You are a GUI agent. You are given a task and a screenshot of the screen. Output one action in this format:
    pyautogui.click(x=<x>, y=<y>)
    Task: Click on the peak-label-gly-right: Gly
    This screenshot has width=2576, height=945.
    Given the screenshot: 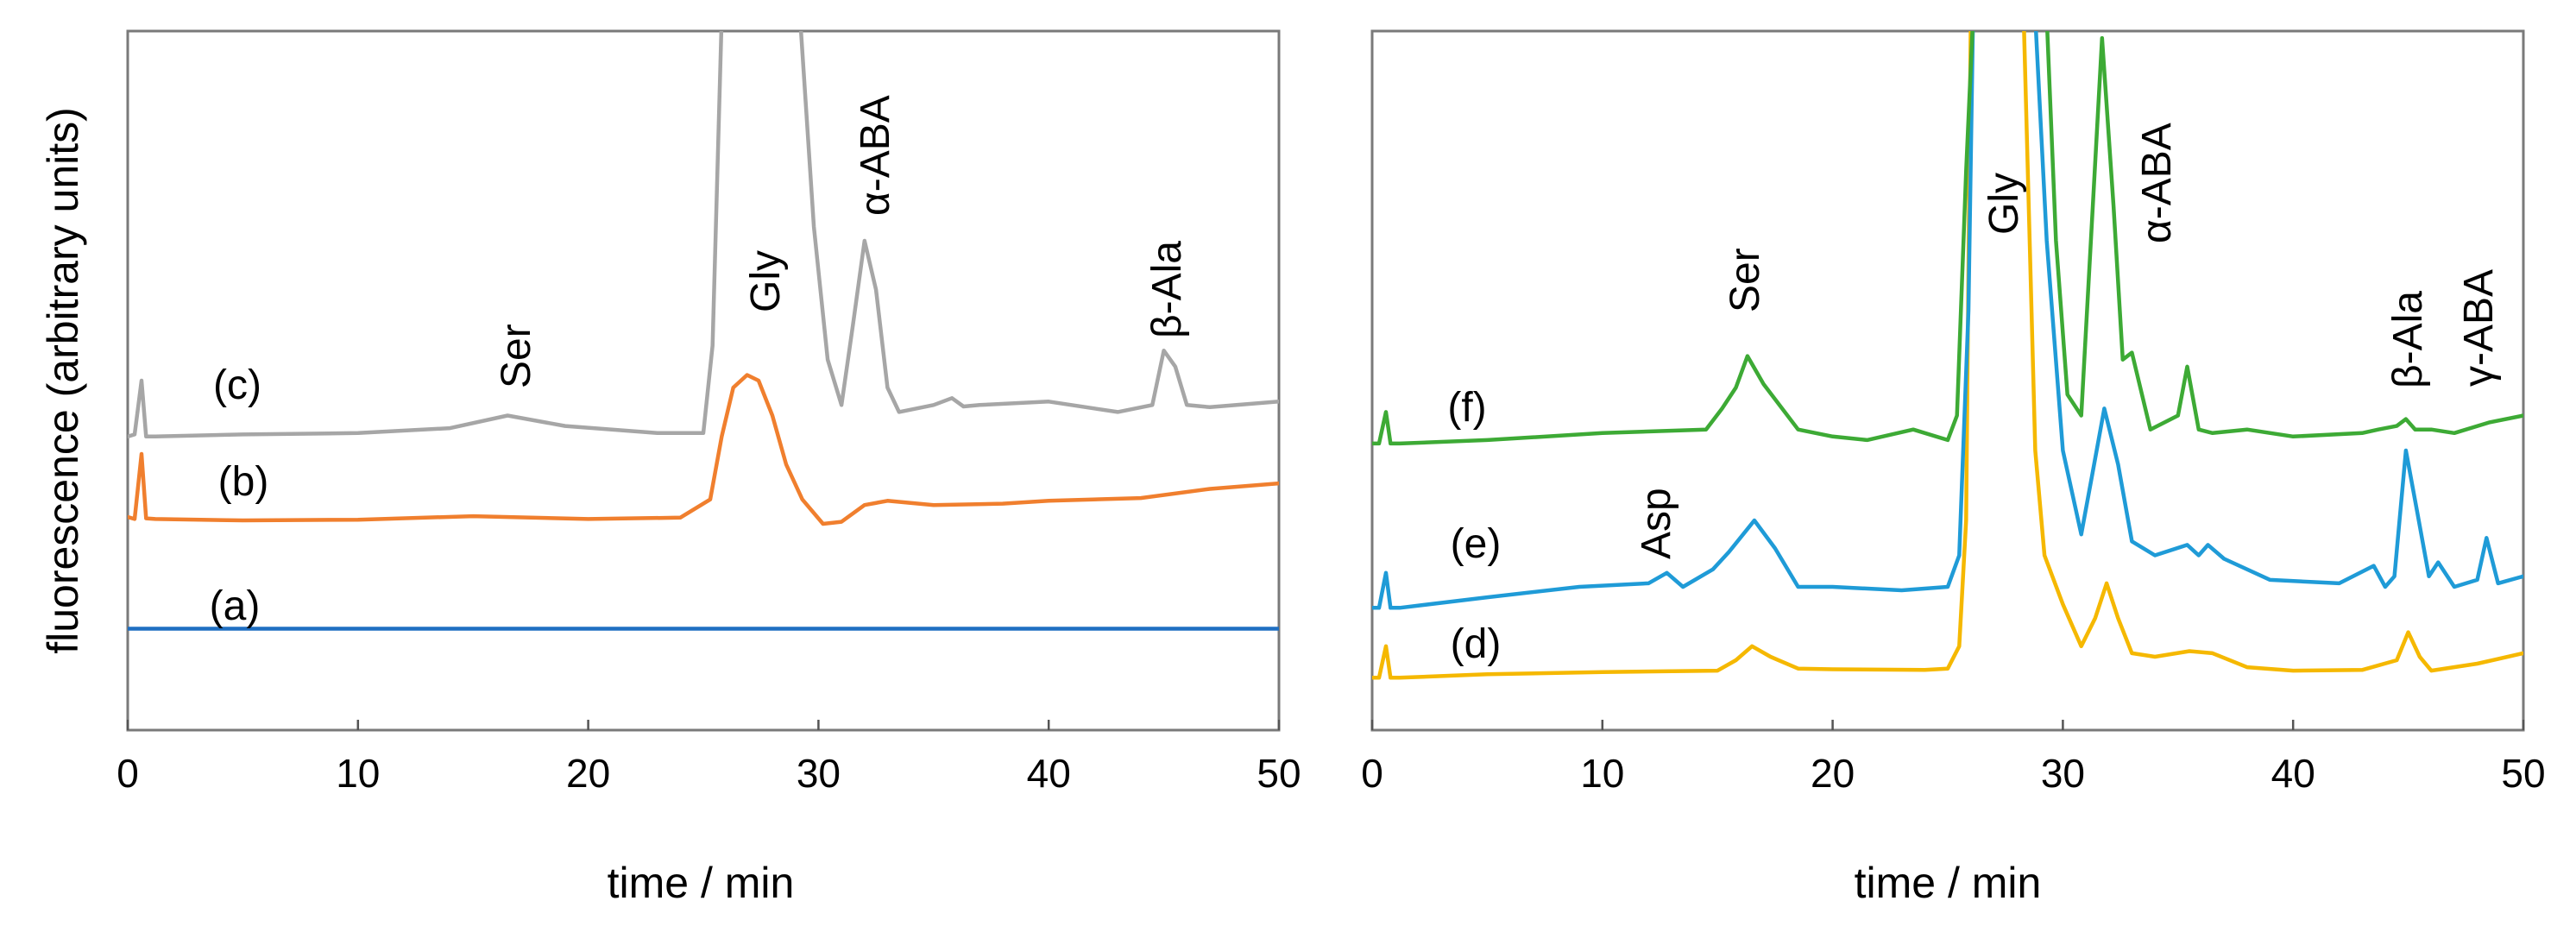 What is the action you would take?
    pyautogui.click(x=2004, y=204)
    